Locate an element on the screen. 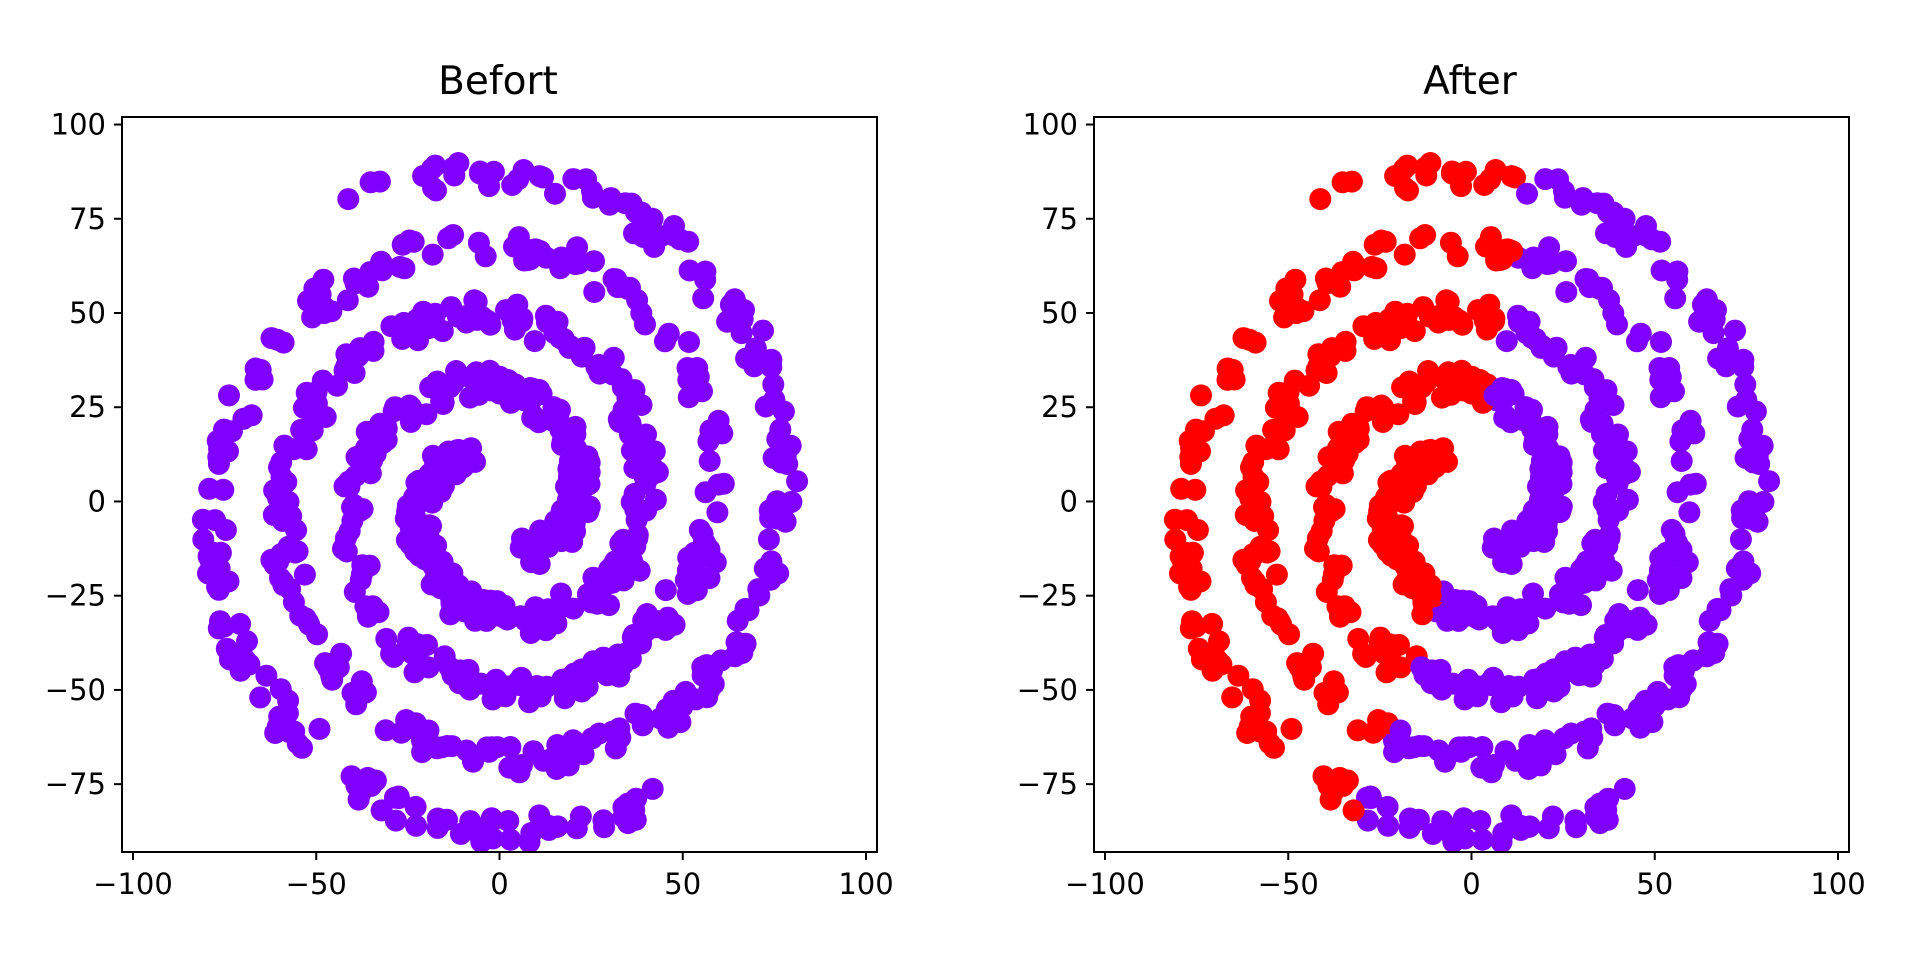 The height and width of the screenshot is (960, 1920). y-tick-label: 25 is located at coordinates (1059, 407).